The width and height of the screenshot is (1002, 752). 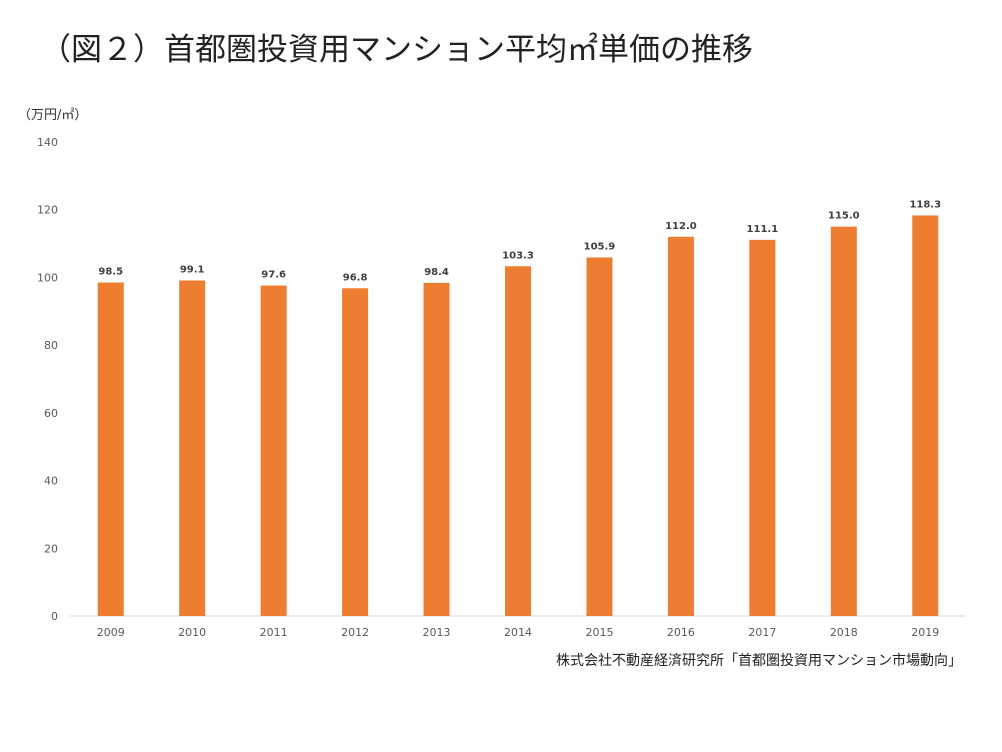 What do you see at coordinates (51, 413) in the screenshot?
I see `y-tick-label: 60` at bounding box center [51, 413].